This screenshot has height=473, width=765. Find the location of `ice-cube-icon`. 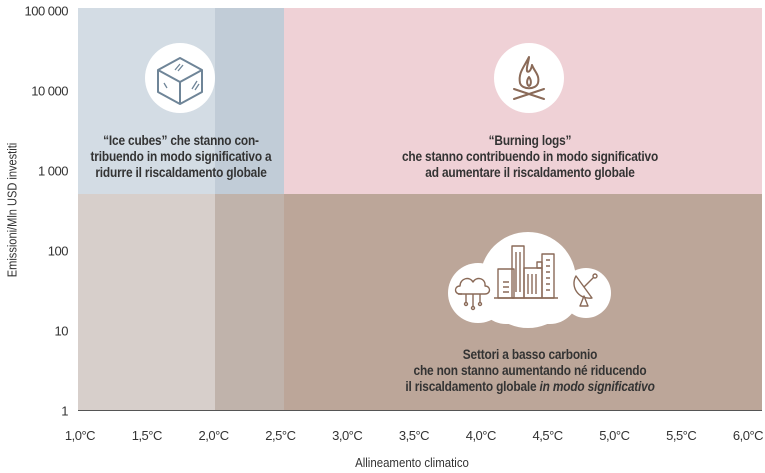

ice-cube-icon is located at coordinates (180, 81).